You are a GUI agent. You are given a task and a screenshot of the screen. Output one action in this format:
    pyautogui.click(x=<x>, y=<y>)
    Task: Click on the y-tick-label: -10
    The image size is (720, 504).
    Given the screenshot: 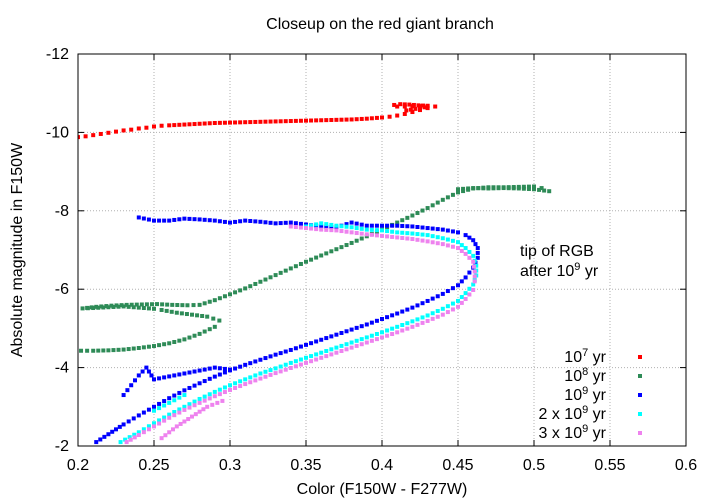 What is the action you would take?
    pyautogui.click(x=57, y=132)
    